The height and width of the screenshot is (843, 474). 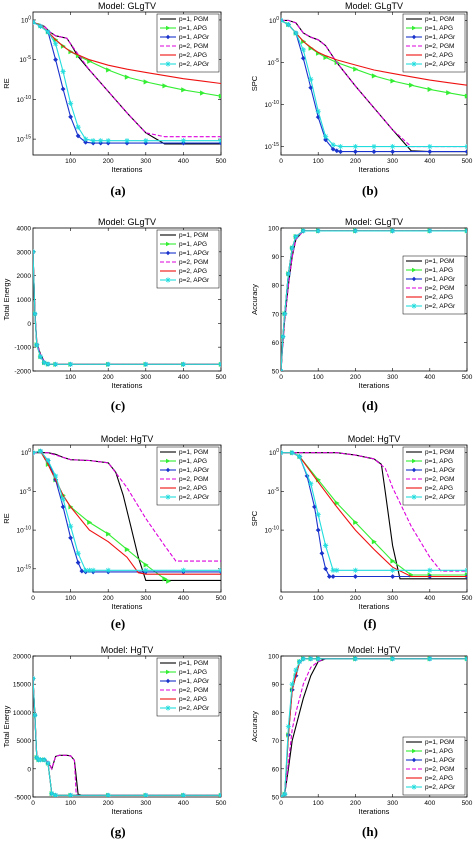 What do you see at coordinates (127, 308) in the screenshot?
I see `series-line-p-2-apgr` at bounding box center [127, 308].